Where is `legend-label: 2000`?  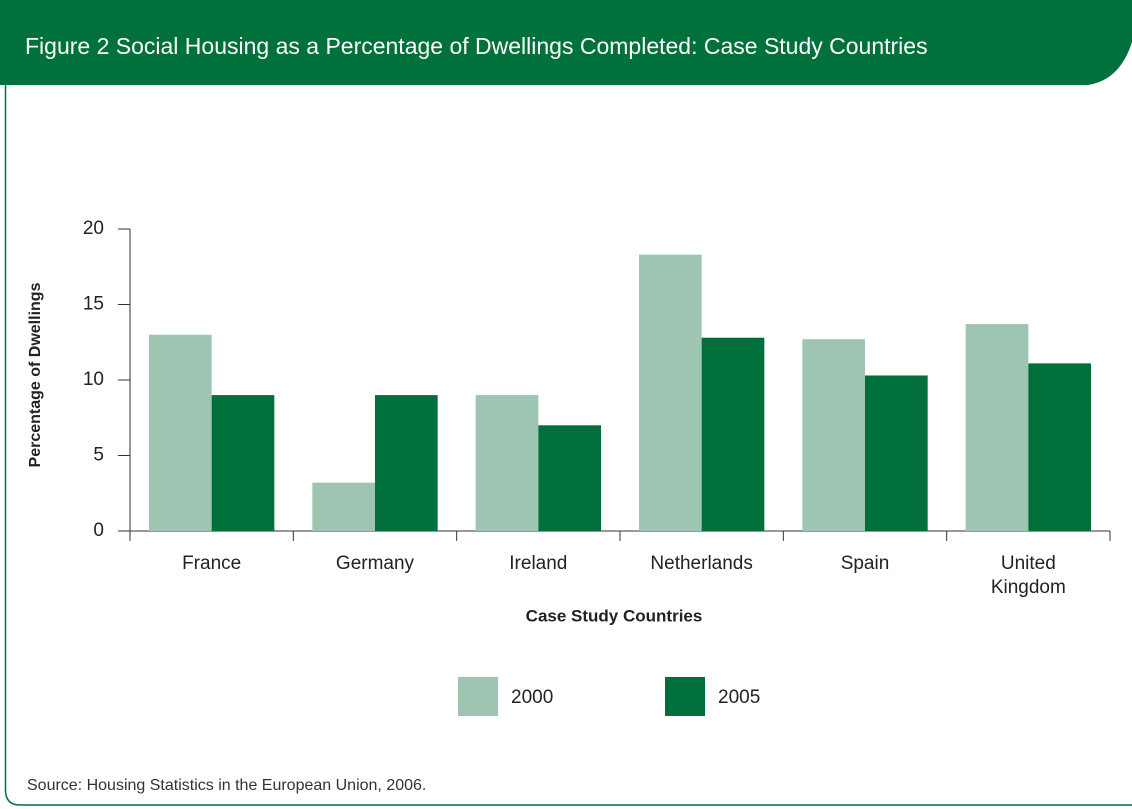
legend-label: 2000 is located at coordinates (532, 697).